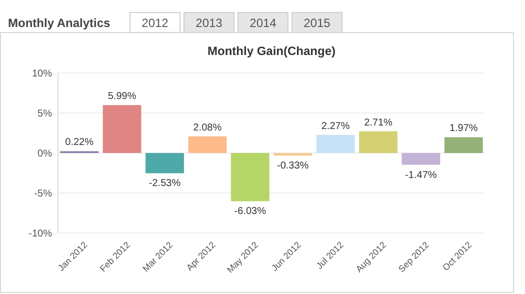  I want to click on y-tick-label: 0%, so click(45, 154).